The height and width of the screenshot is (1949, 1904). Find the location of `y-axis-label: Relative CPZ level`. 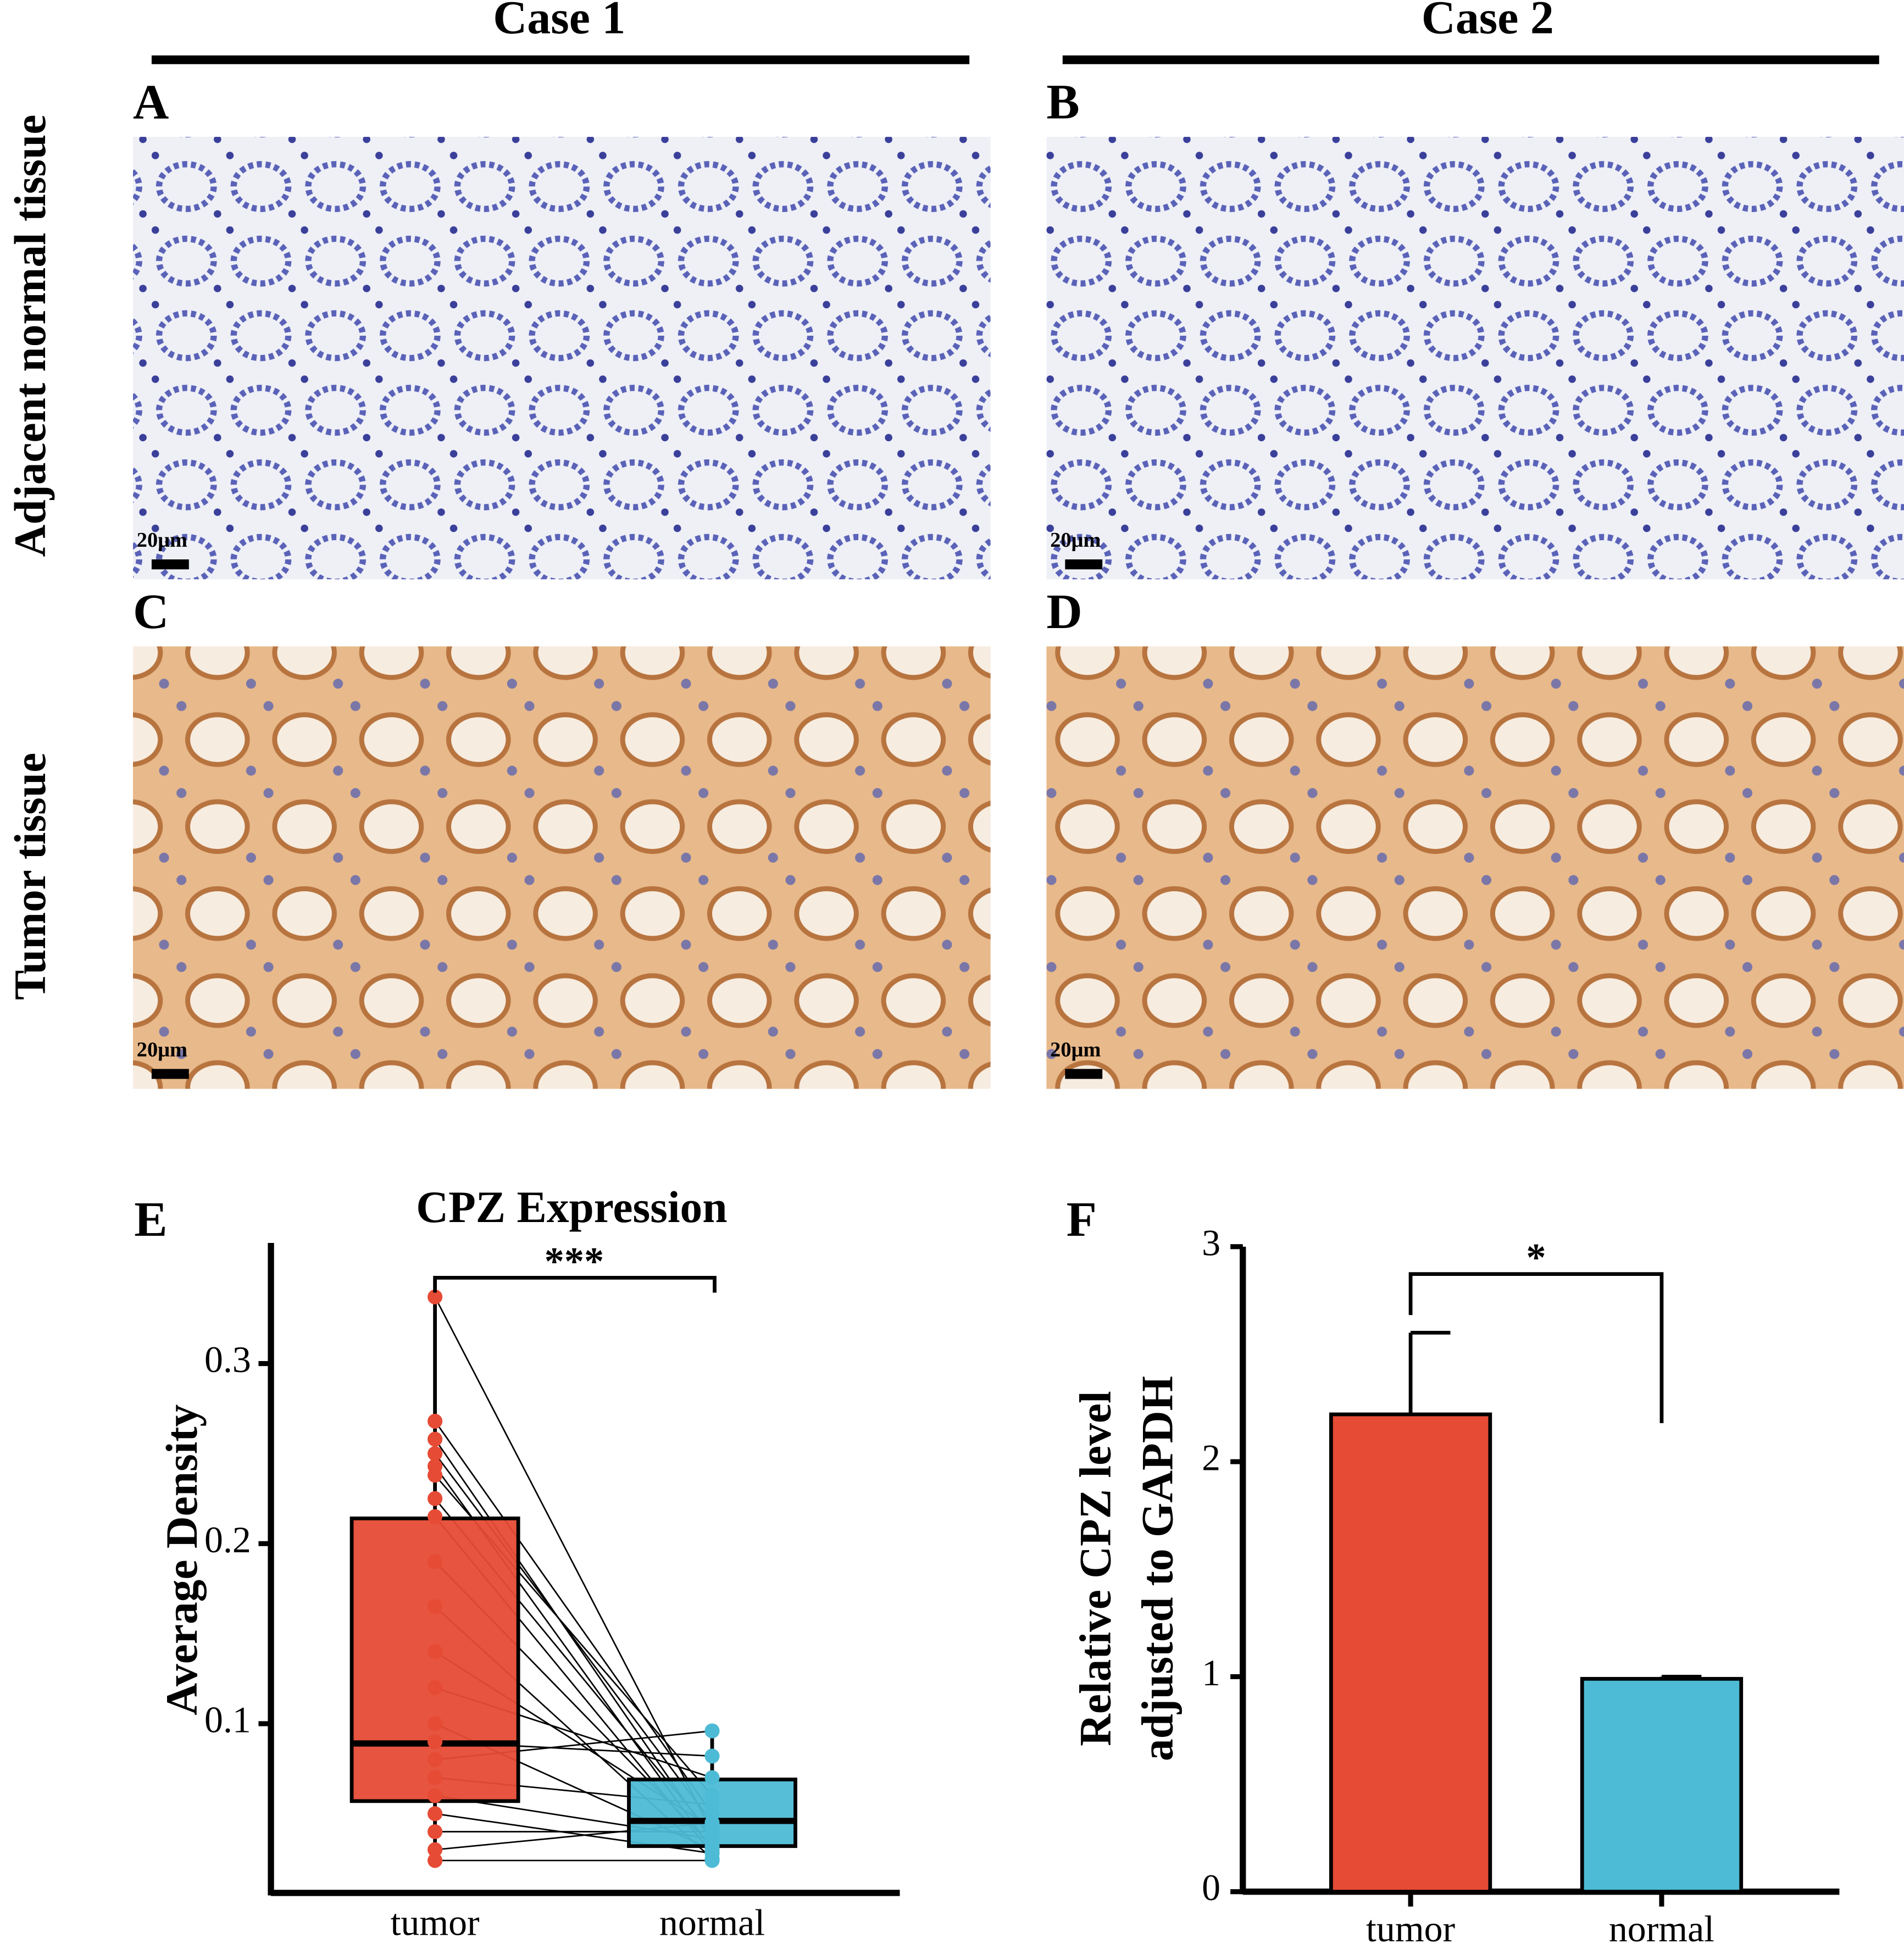

y-axis-label: Relative CPZ level is located at coordinates (1095, 1568).